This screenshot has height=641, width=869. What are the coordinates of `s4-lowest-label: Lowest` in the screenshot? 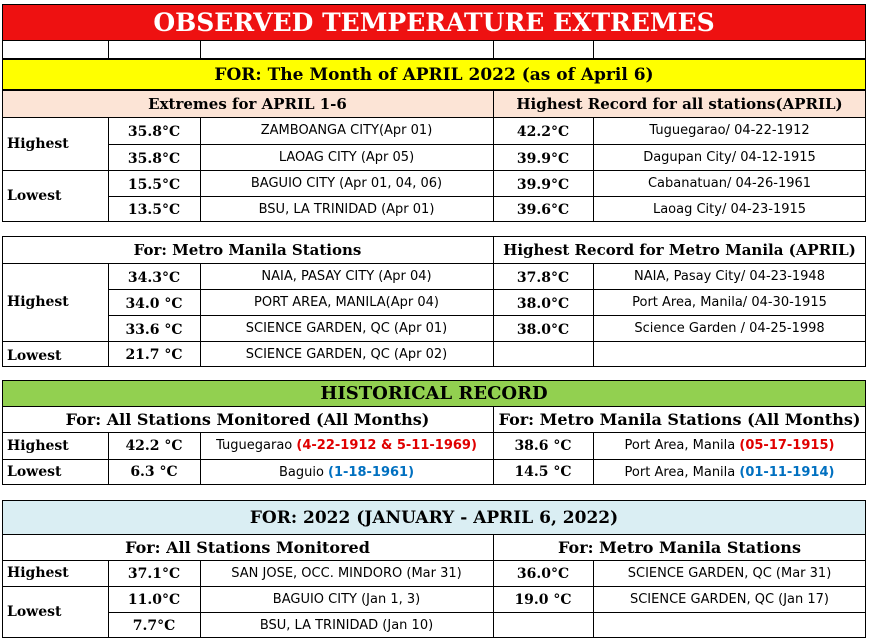 It's located at (34, 612).